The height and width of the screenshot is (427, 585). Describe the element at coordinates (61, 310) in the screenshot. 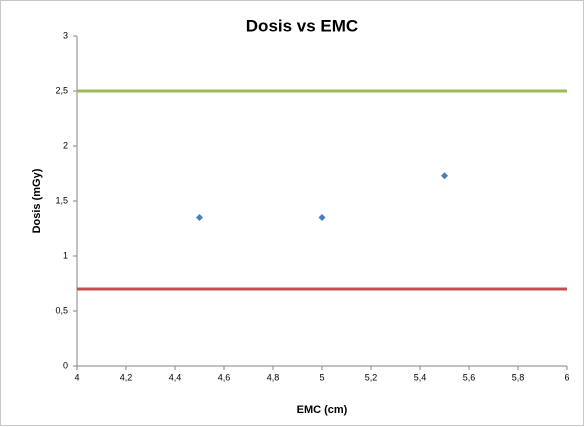

I see `y-tick-label: 0,5` at that location.